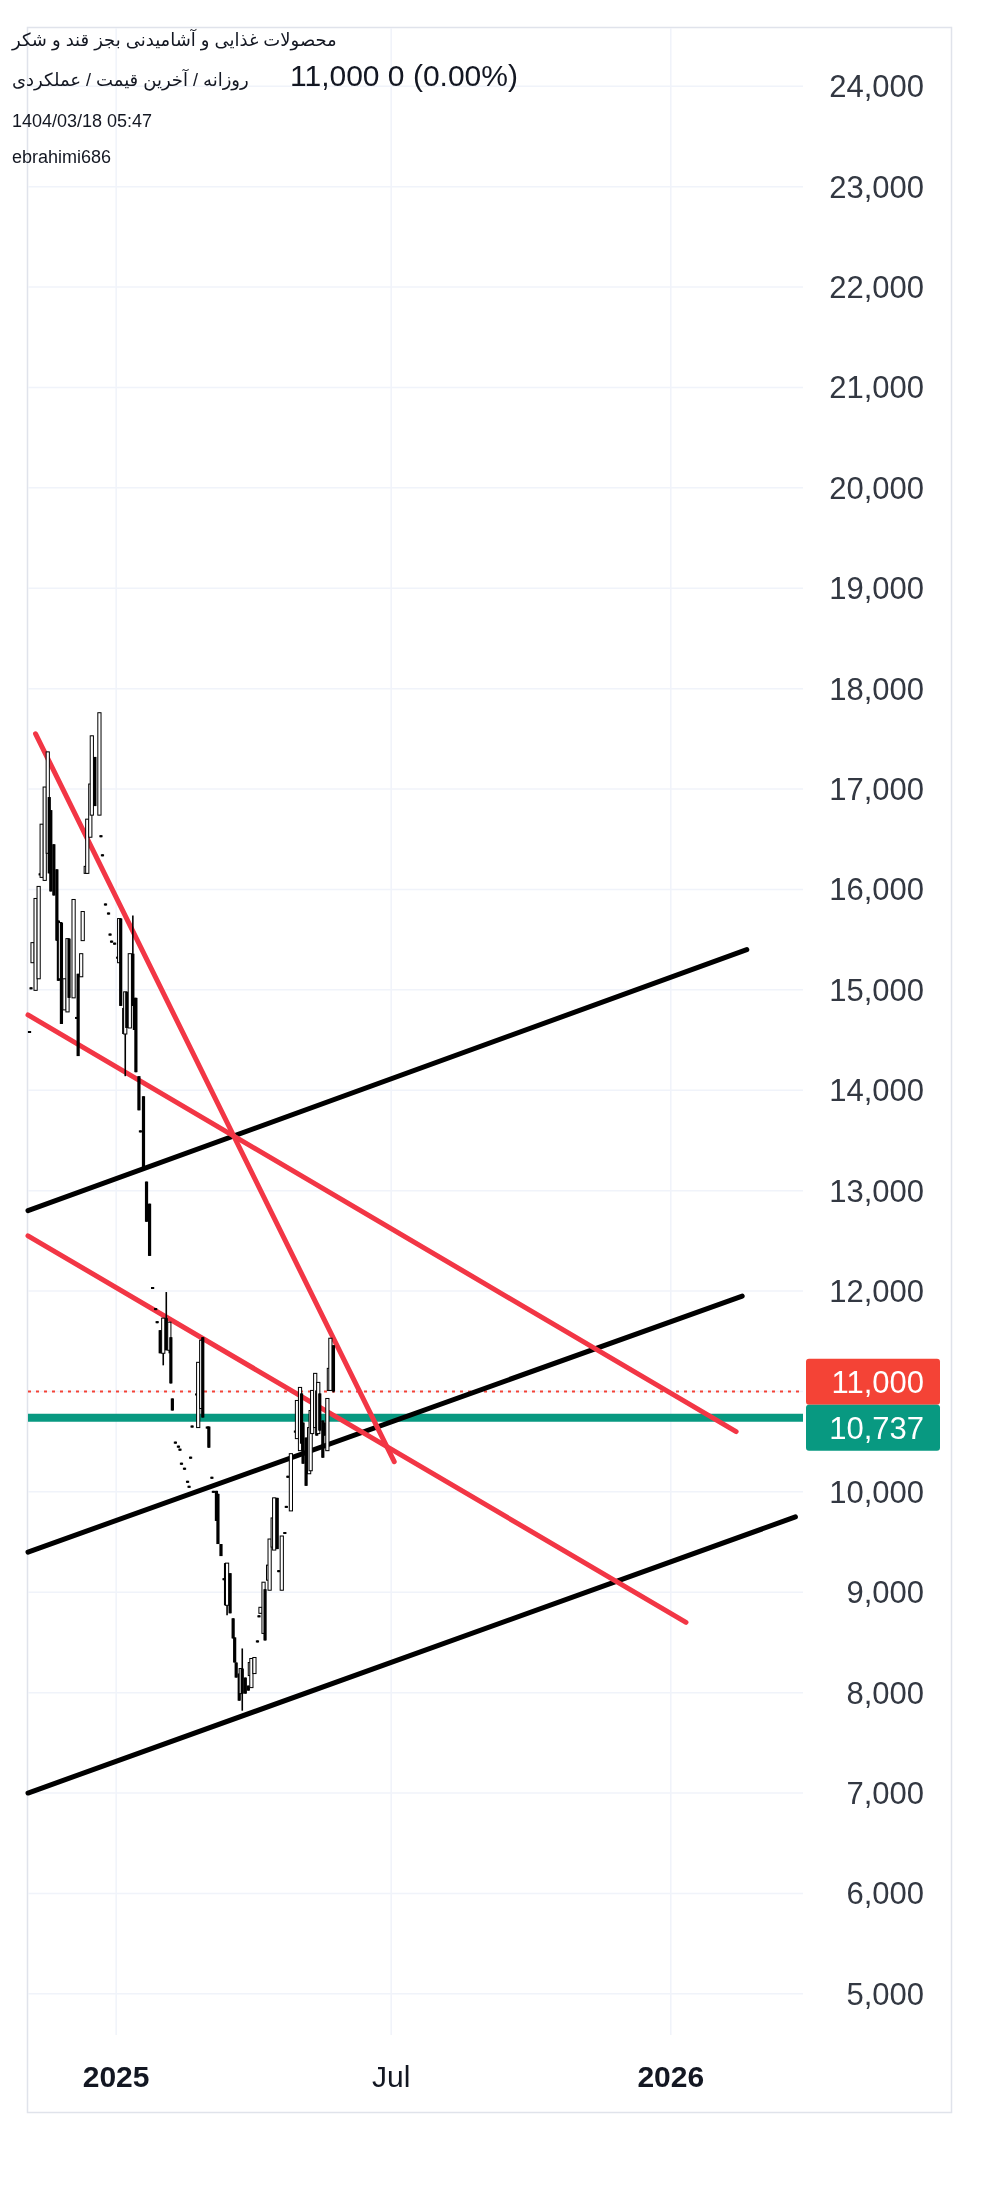 This screenshot has width=982, height=2209. Describe the element at coordinates (130, 80) in the screenshot. I see `text: روزانه / آخرین قیمت / عملکردی` at that location.